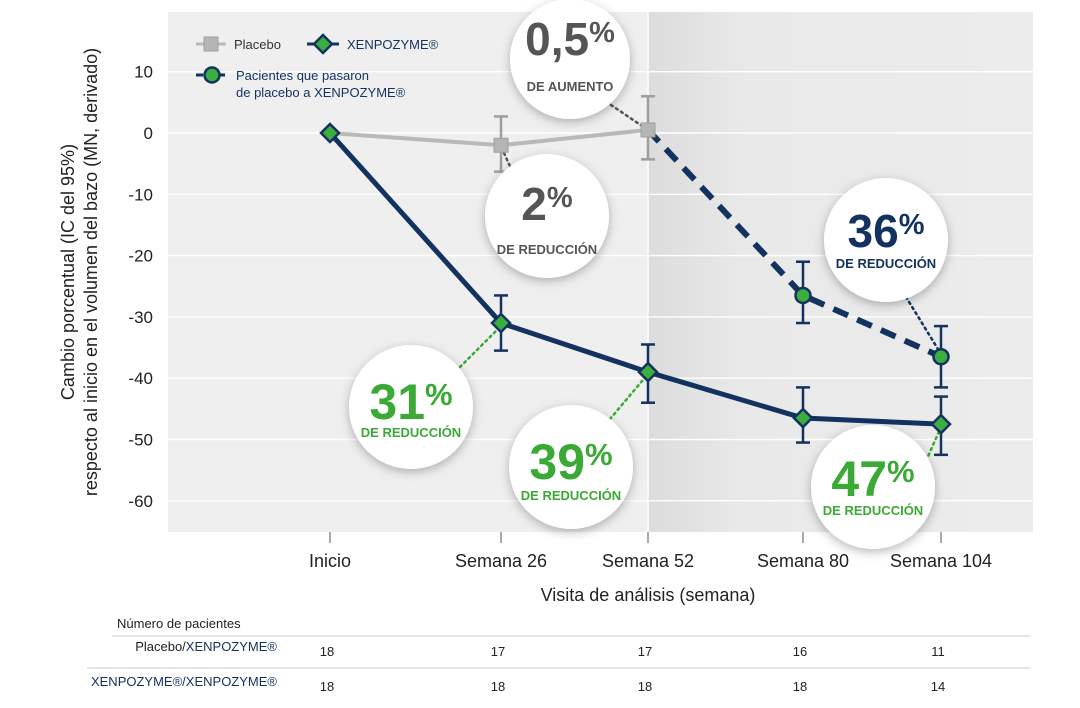  I want to click on callout-bubble: 36%DE REDUCCIÓN, so click(886, 240).